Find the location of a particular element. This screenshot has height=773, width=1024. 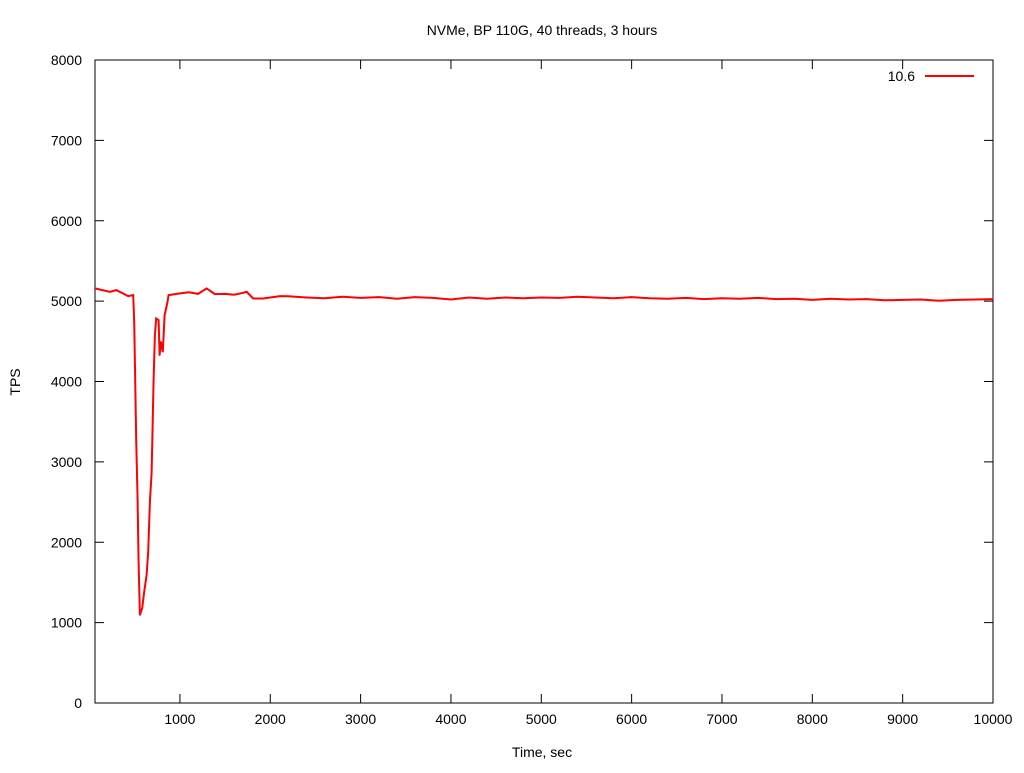

x-tick-label: 5000 is located at coordinates (541, 719).